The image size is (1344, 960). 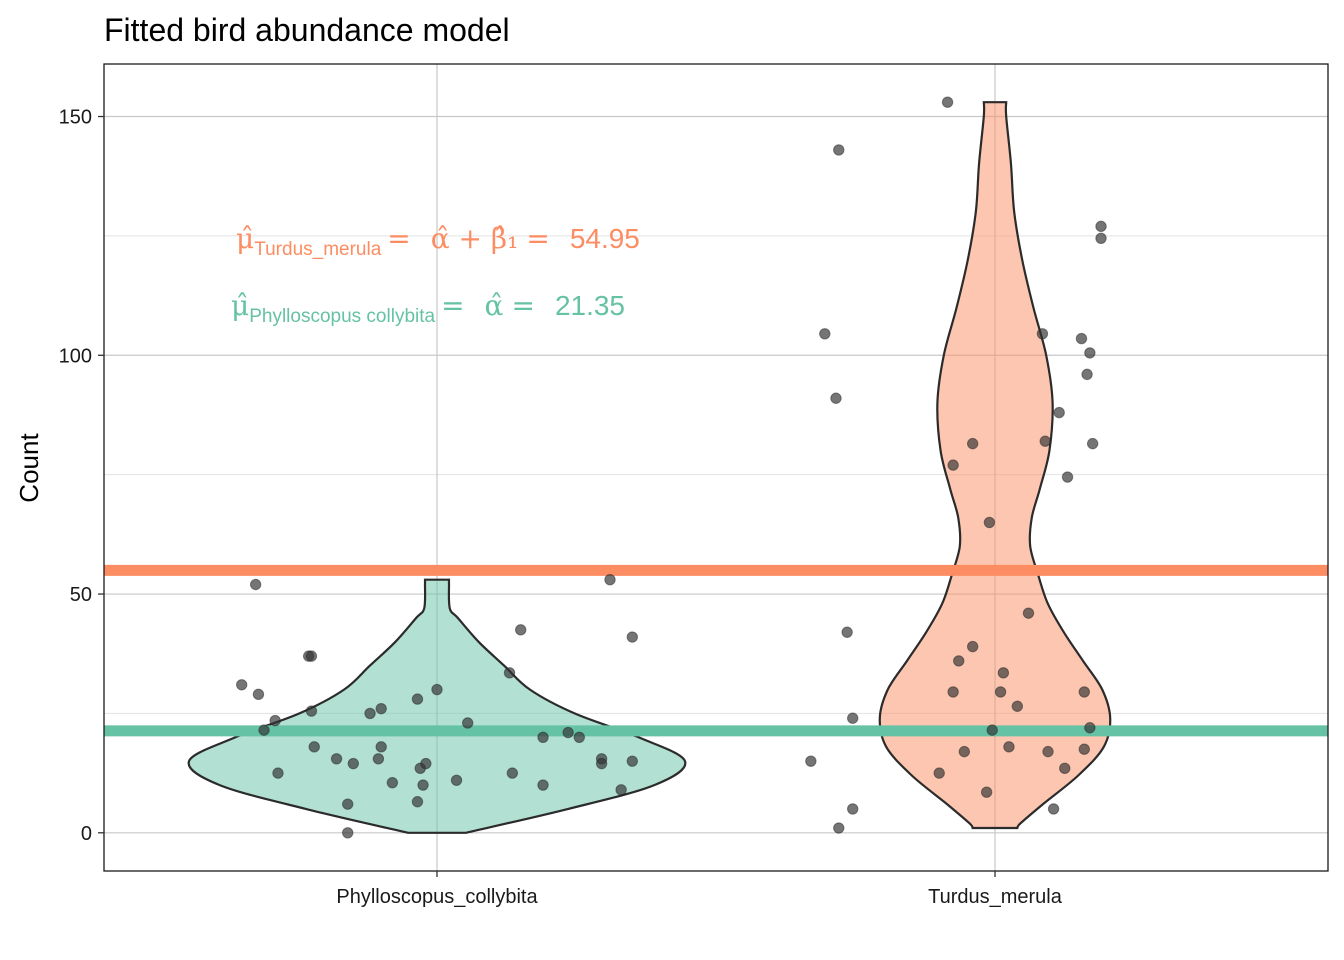 I want to click on y-axis-title: Count, so click(x=29, y=468).